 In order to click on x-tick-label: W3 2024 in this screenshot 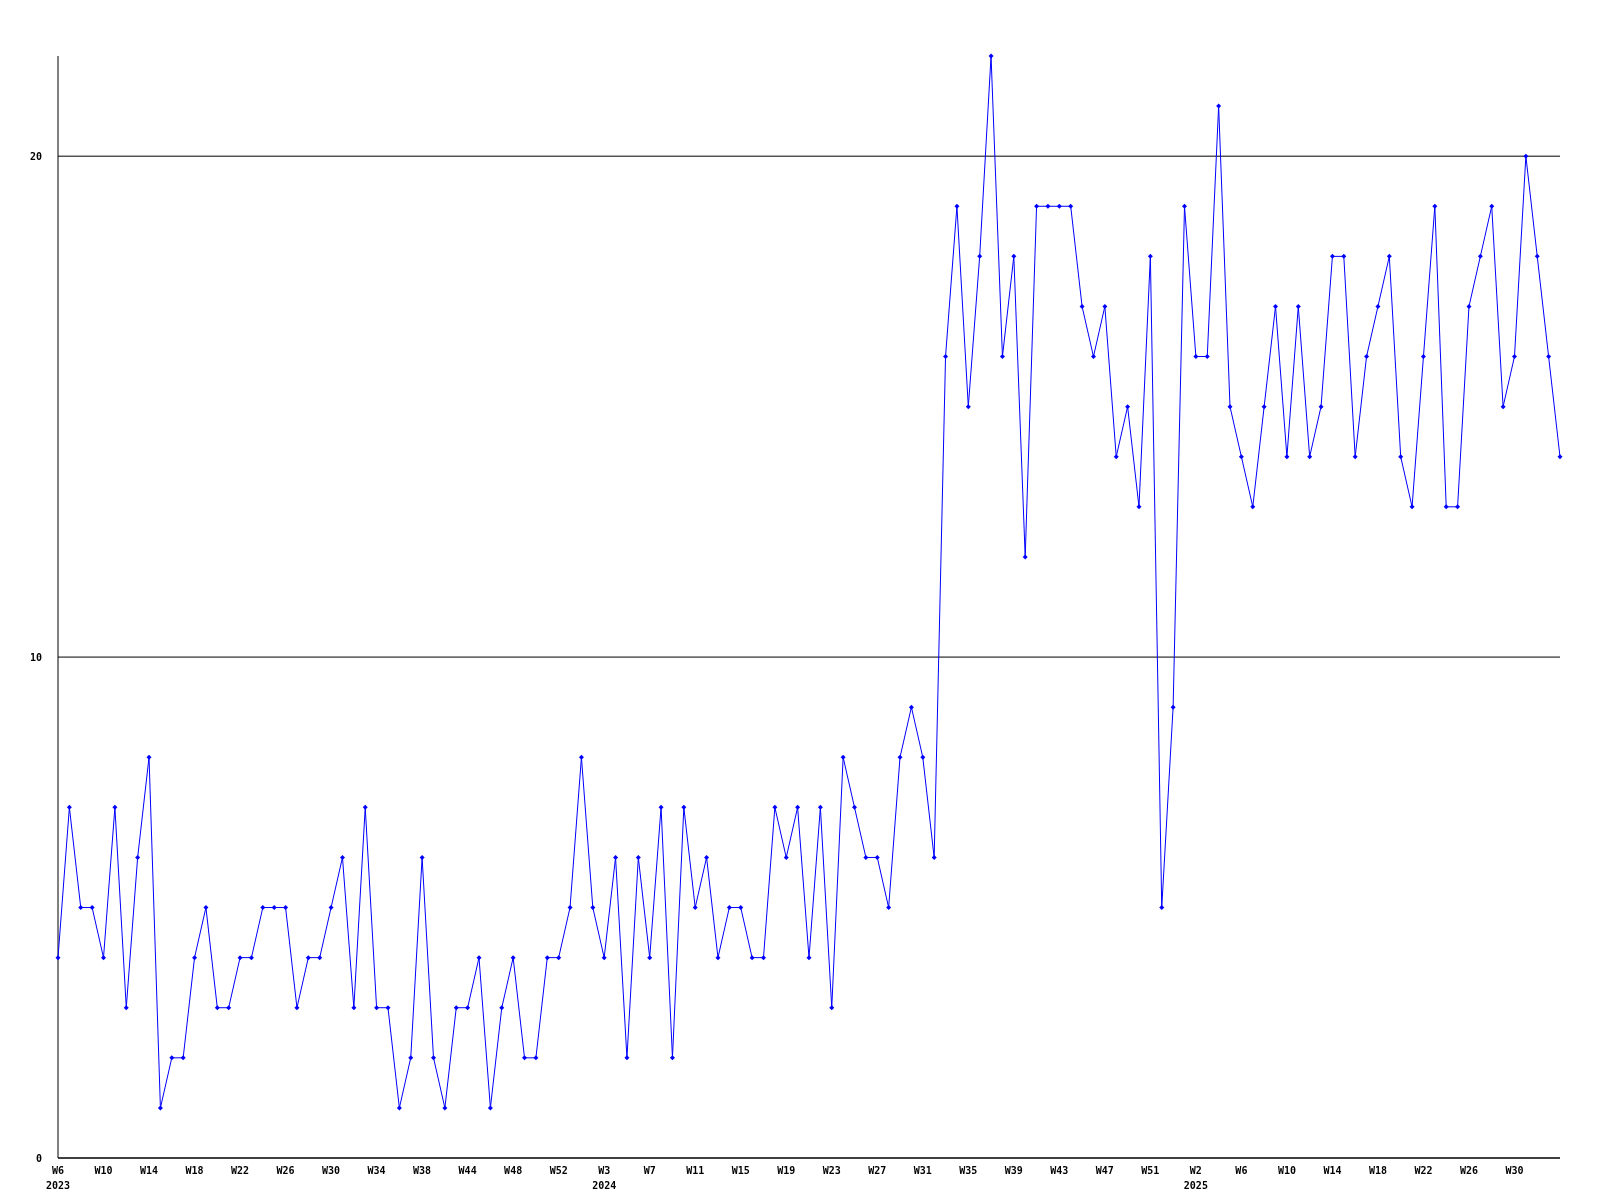, I will do `click(604, 1178)`.